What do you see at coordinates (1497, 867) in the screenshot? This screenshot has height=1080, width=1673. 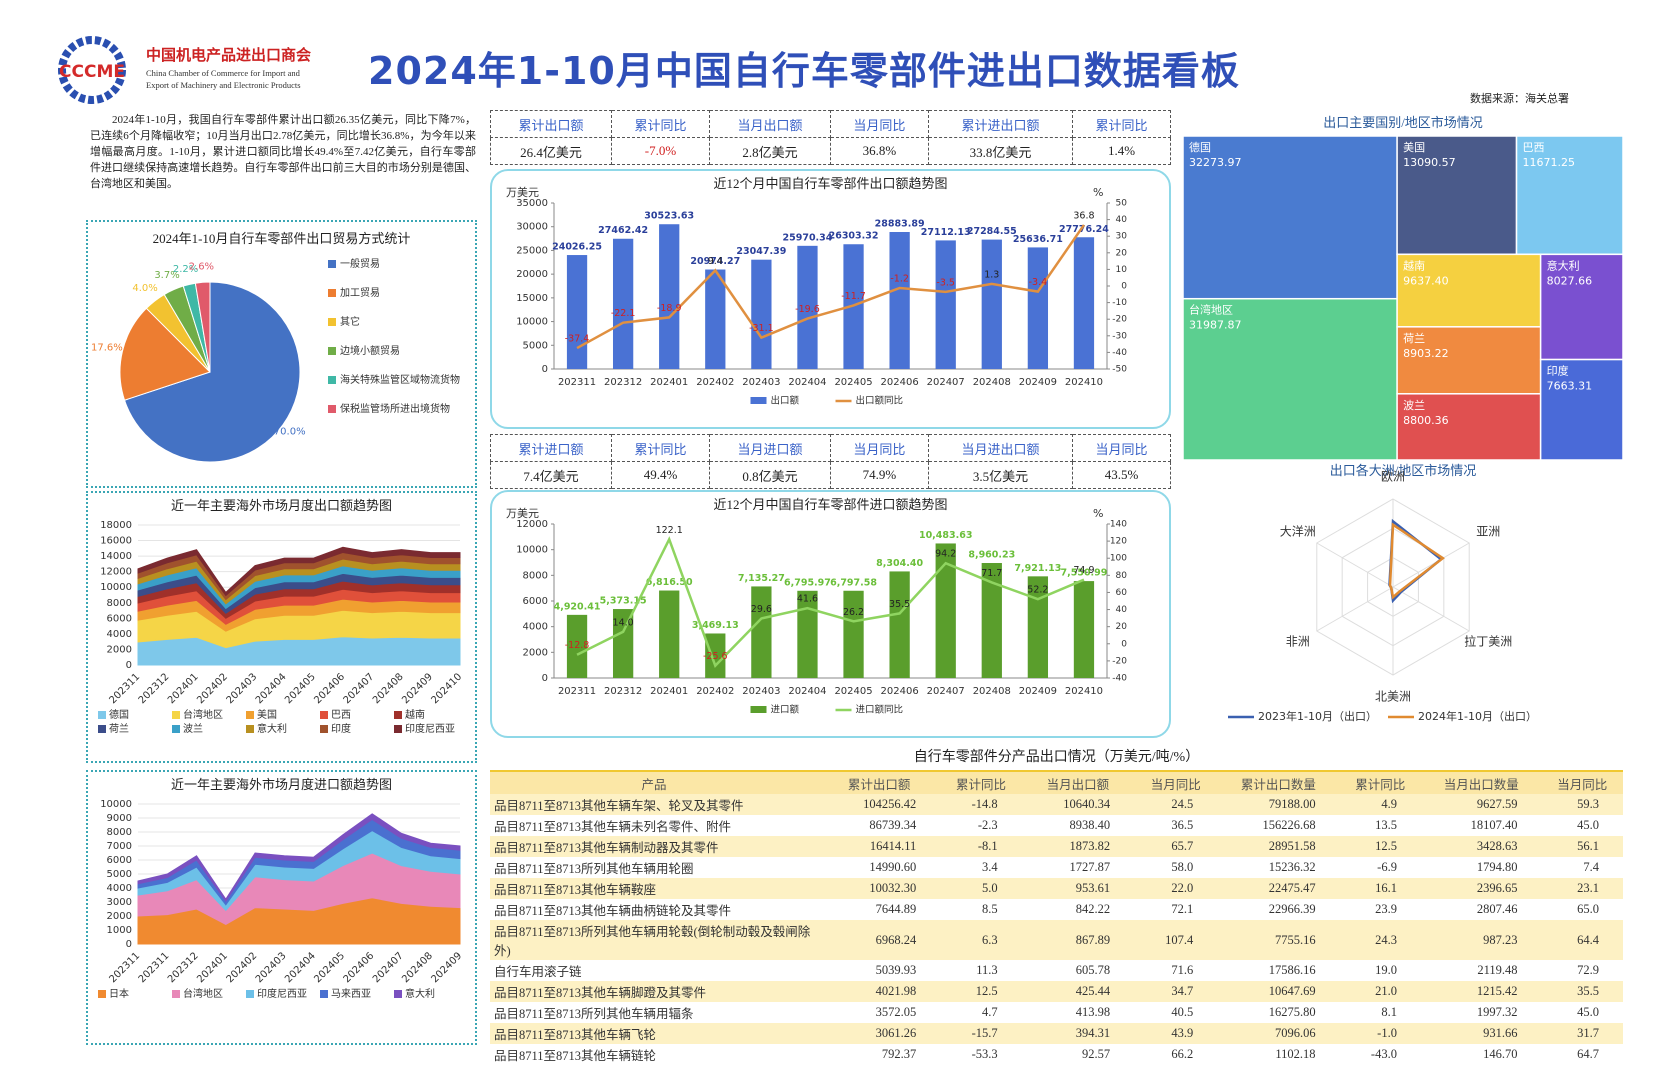 I see `table-cell: 1794.80` at bounding box center [1497, 867].